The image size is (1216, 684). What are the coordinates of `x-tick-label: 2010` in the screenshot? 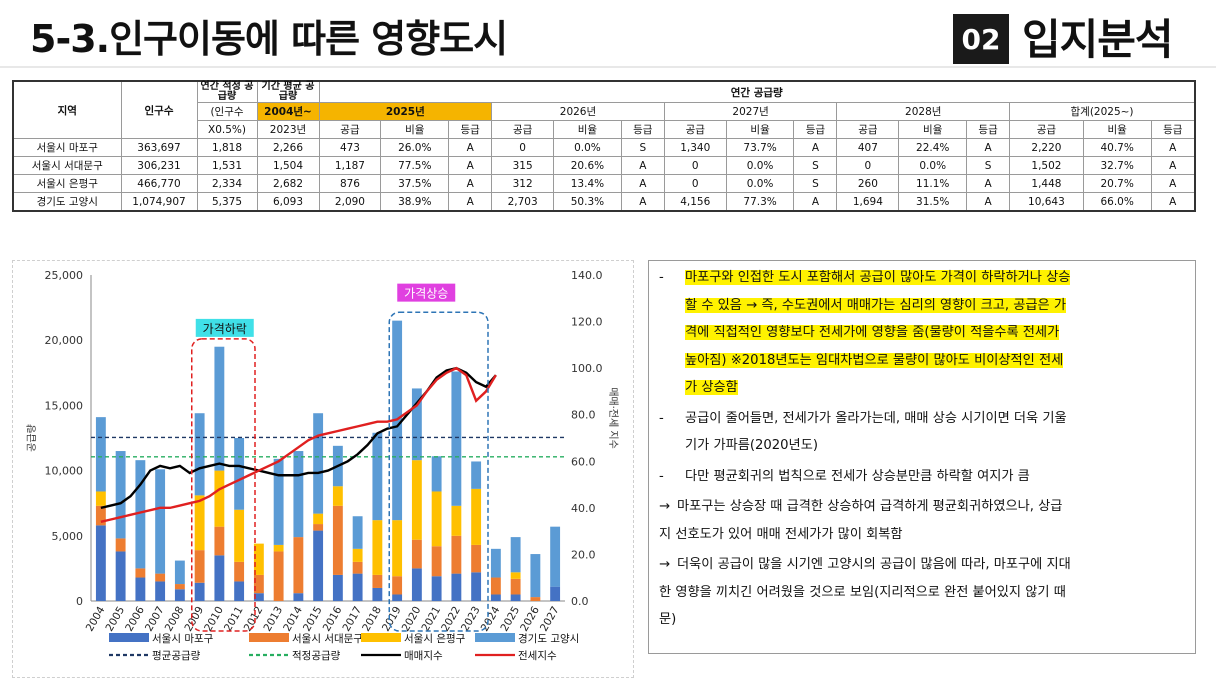 It's located at (214, 619).